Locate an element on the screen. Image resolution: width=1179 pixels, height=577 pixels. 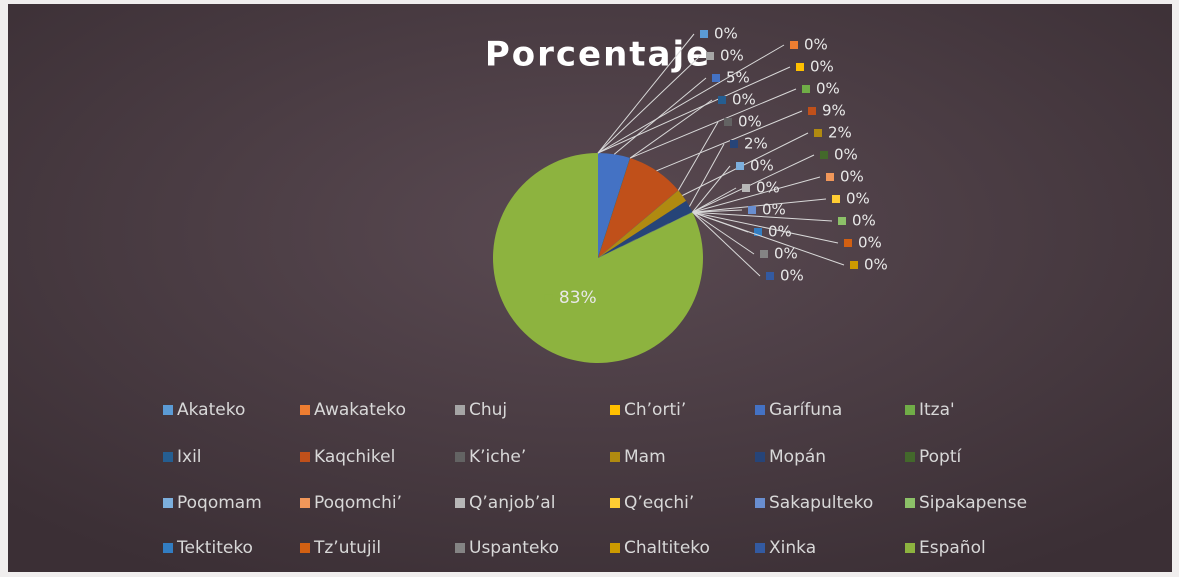
legend-label: Chuj is located at coordinates (488, 410).